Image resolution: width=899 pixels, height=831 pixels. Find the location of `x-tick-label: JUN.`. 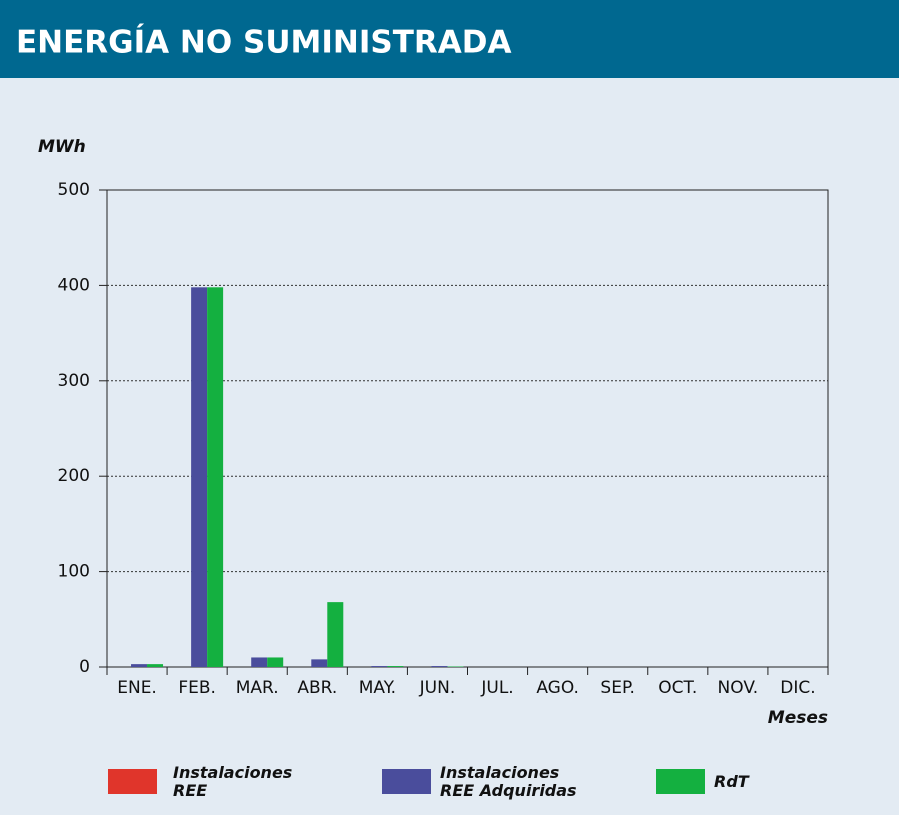

x-tick-label: JUN. is located at coordinates (437, 688).